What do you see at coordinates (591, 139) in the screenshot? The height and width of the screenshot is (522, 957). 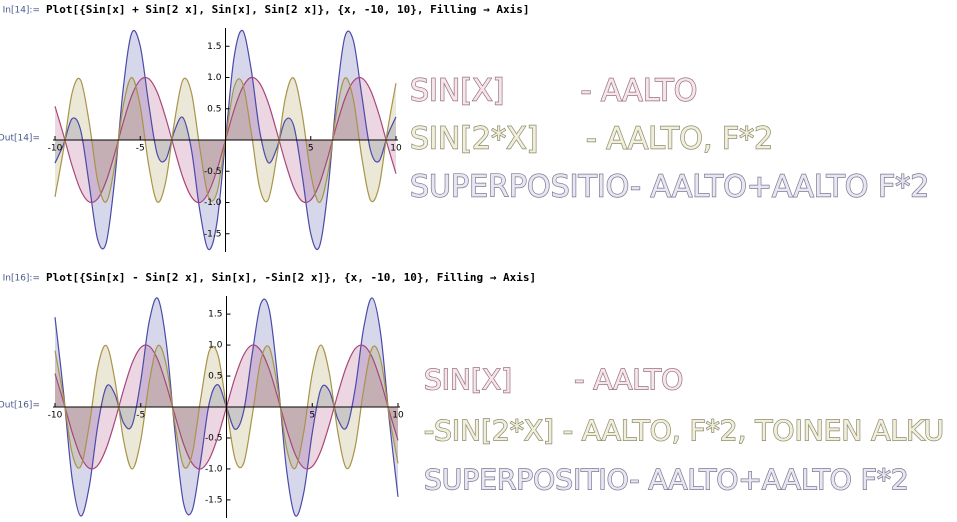 I see `annotation: SIN[2*X] - AALTO, F*2` at bounding box center [591, 139].